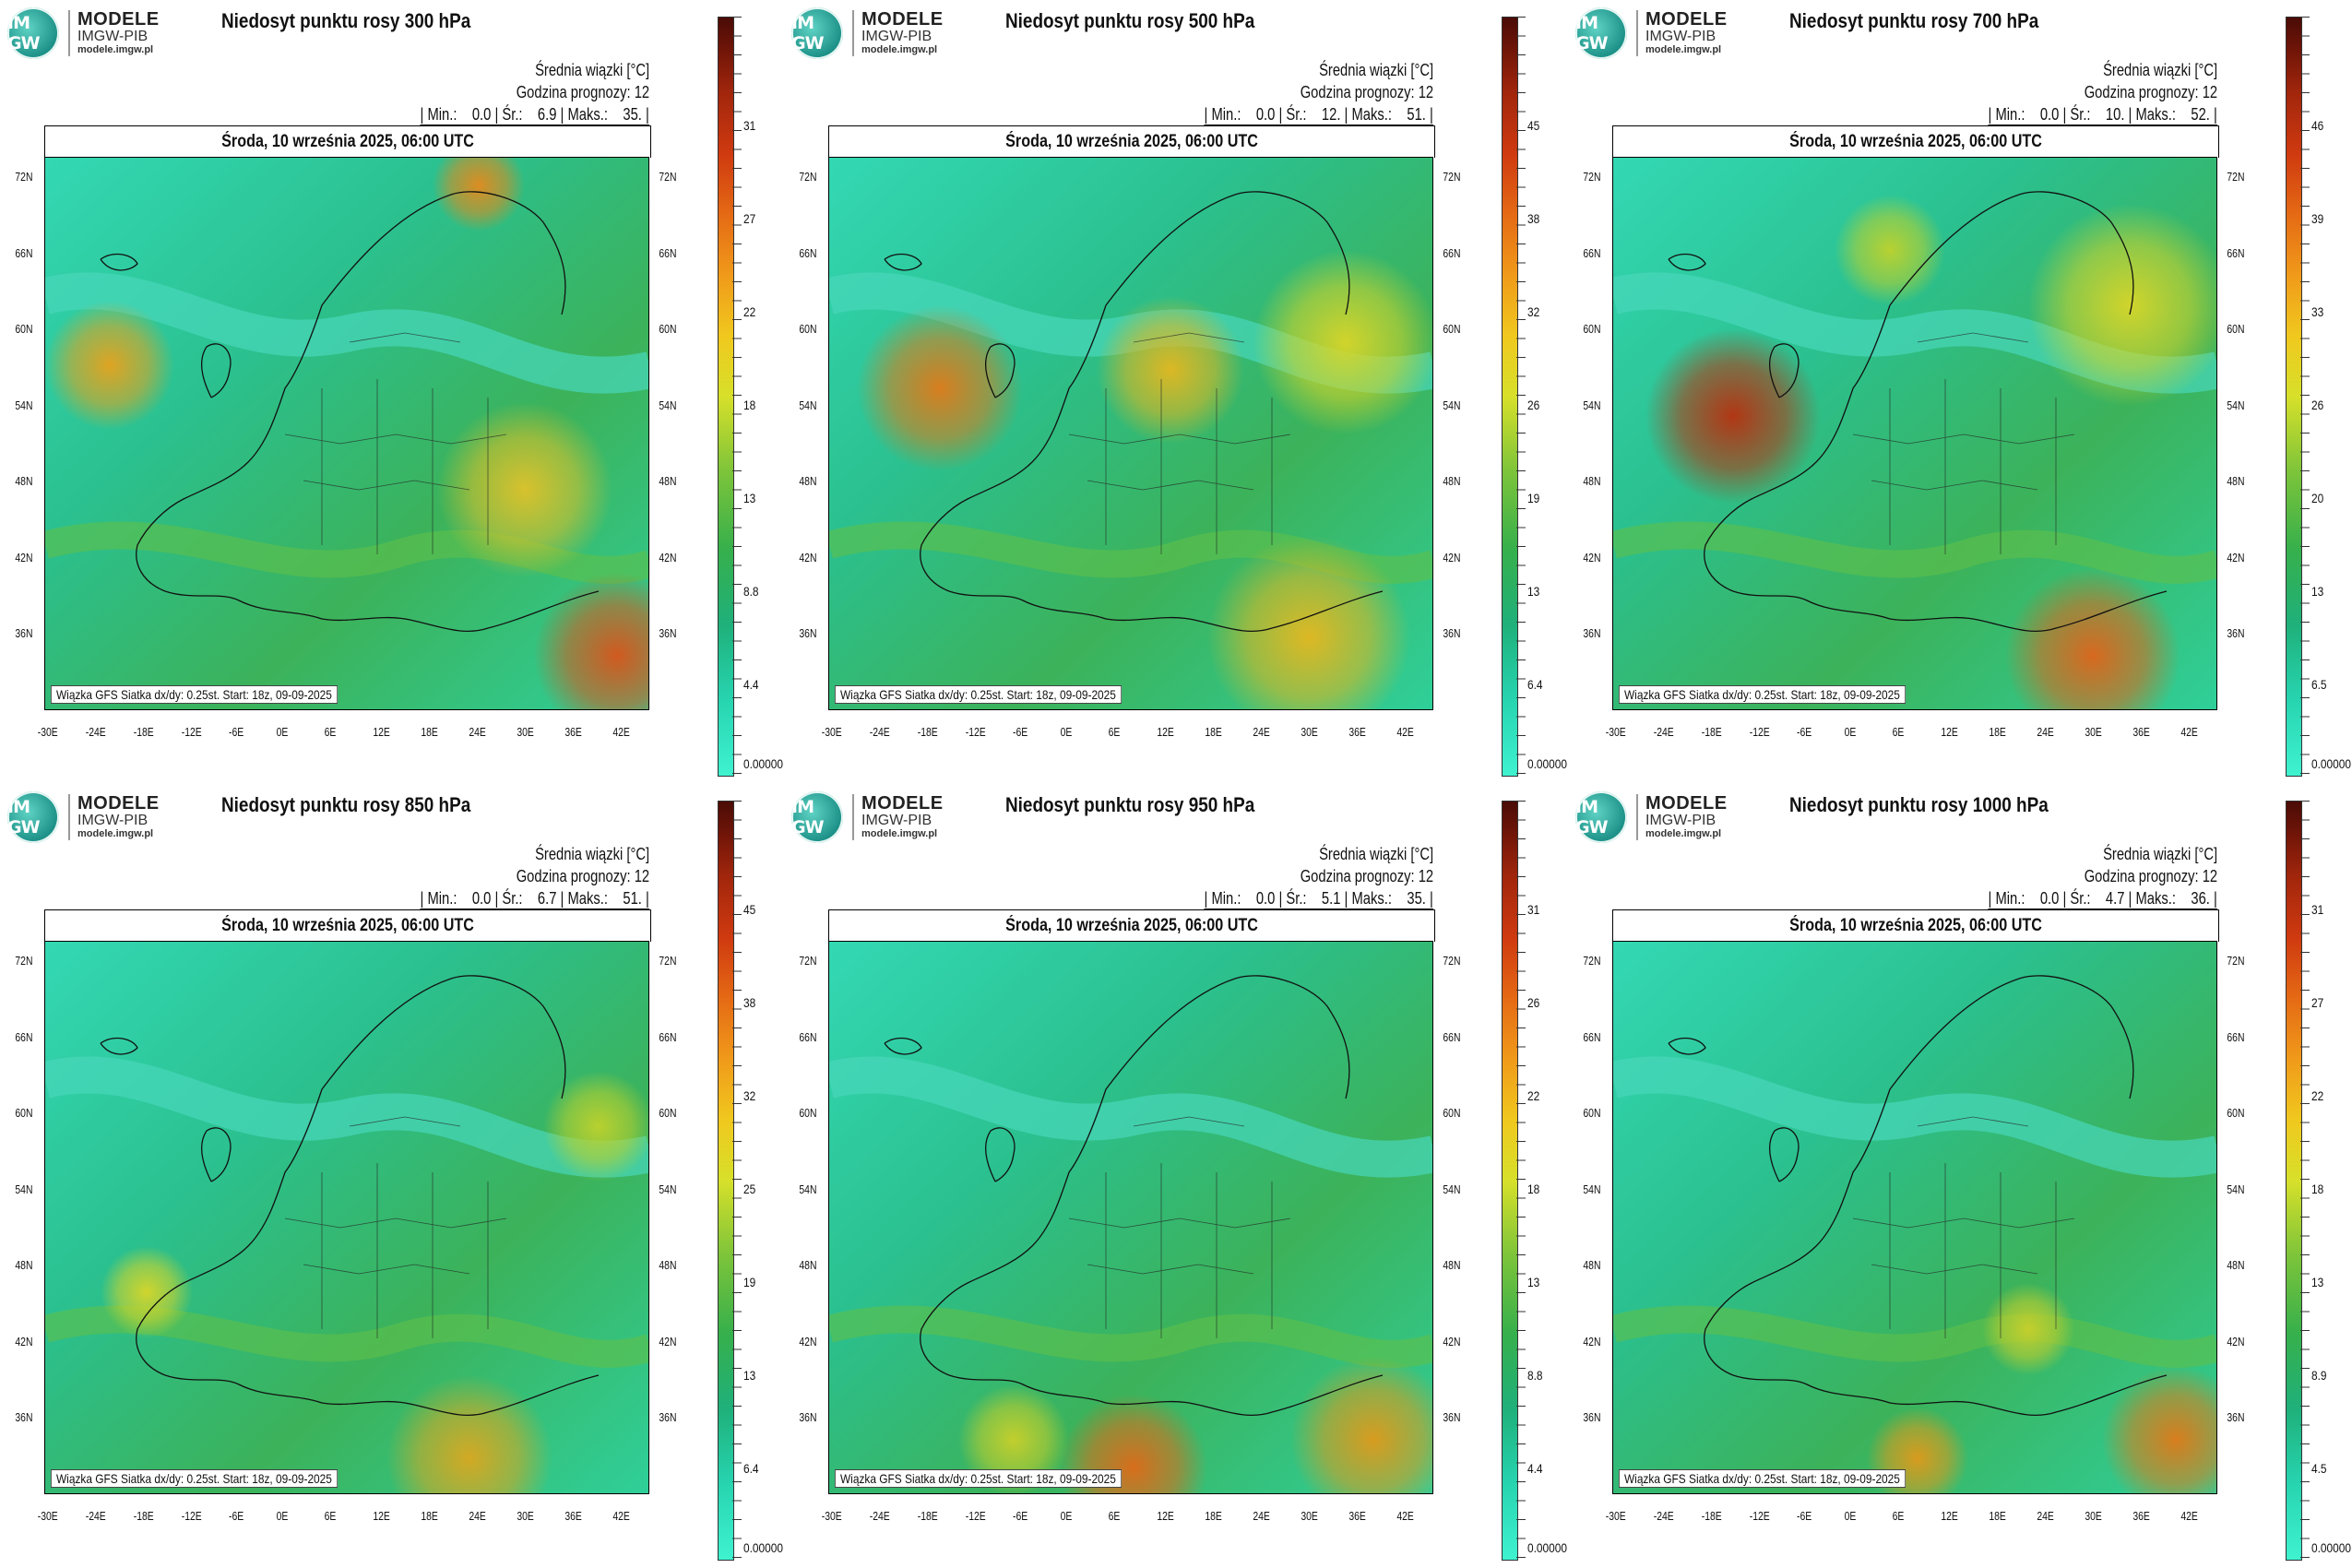 This screenshot has height=1568, width=2352. I want to click on stats-line: | Min.: 0.0 | Śr.: 5.1 | Maks.: 35. |, so click(1318, 899).